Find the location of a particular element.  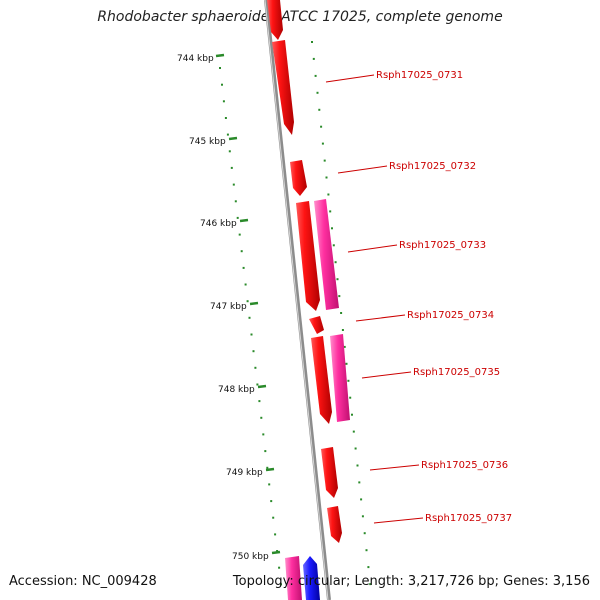

scale-label-750: 750 kbp is located at coordinates (250, 557).